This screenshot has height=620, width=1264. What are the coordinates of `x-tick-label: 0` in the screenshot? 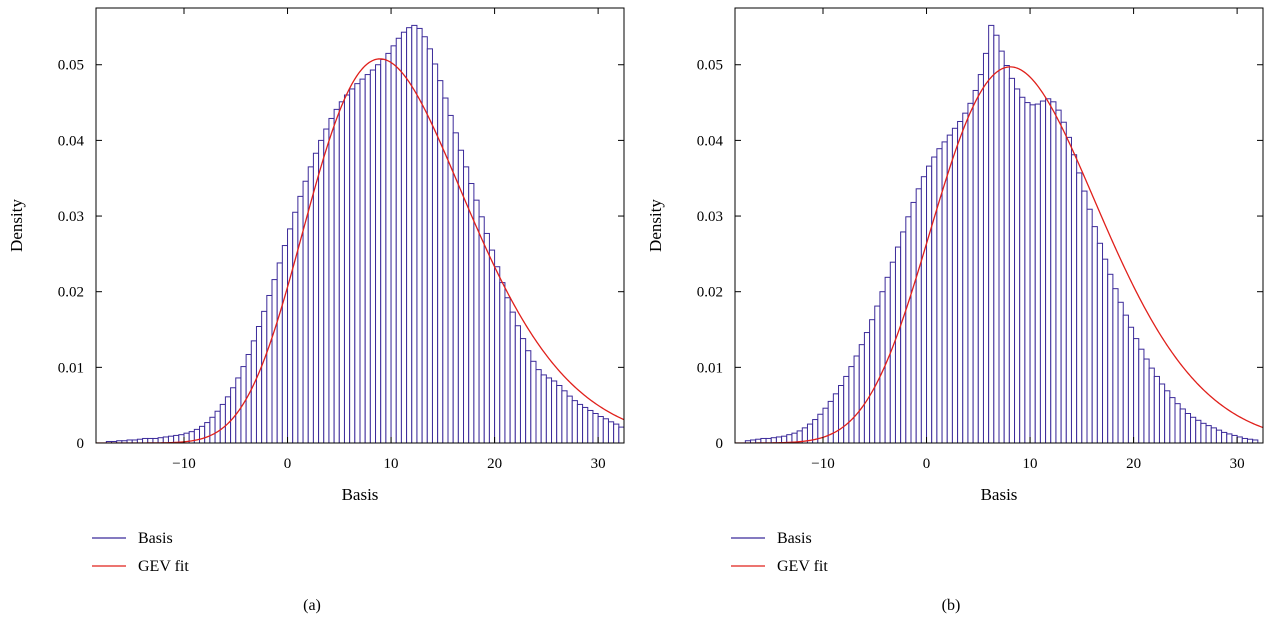 It's located at (927, 464).